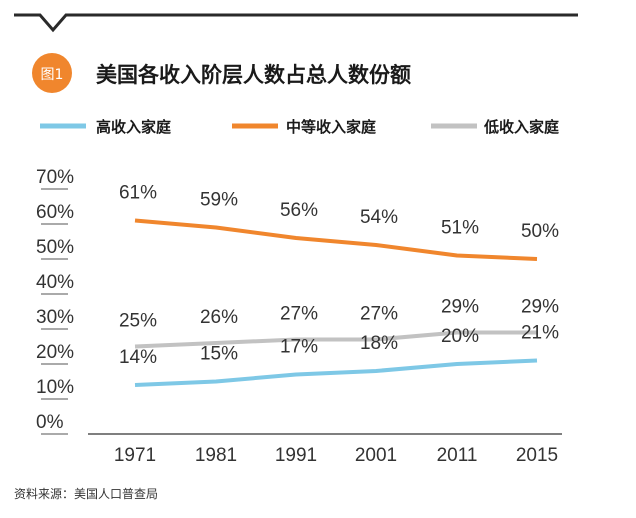 The image size is (636, 518). Describe the element at coordinates (138, 357) in the screenshot. I see `data-label-high: 14%` at that location.